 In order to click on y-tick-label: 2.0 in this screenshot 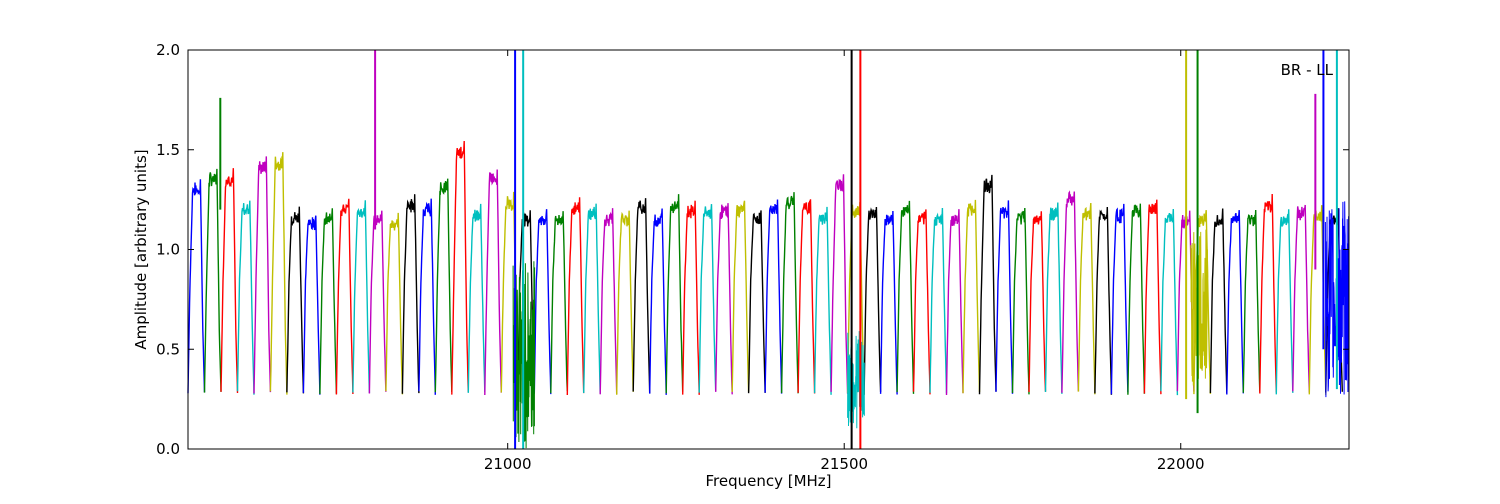, I will do `click(168, 50)`.